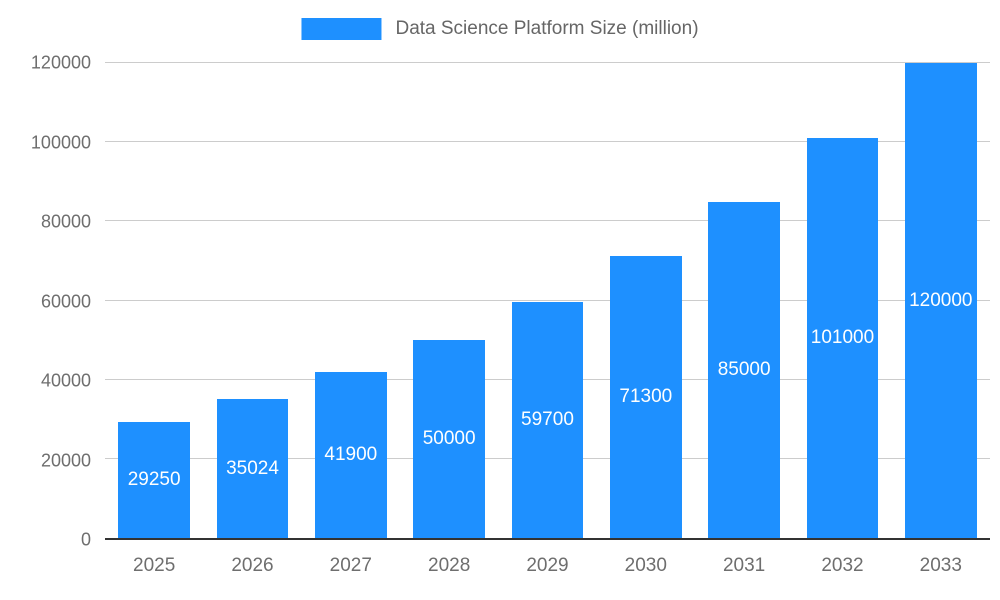 The height and width of the screenshot is (600, 1000). I want to click on x-tick-label: 2033, so click(940, 565).